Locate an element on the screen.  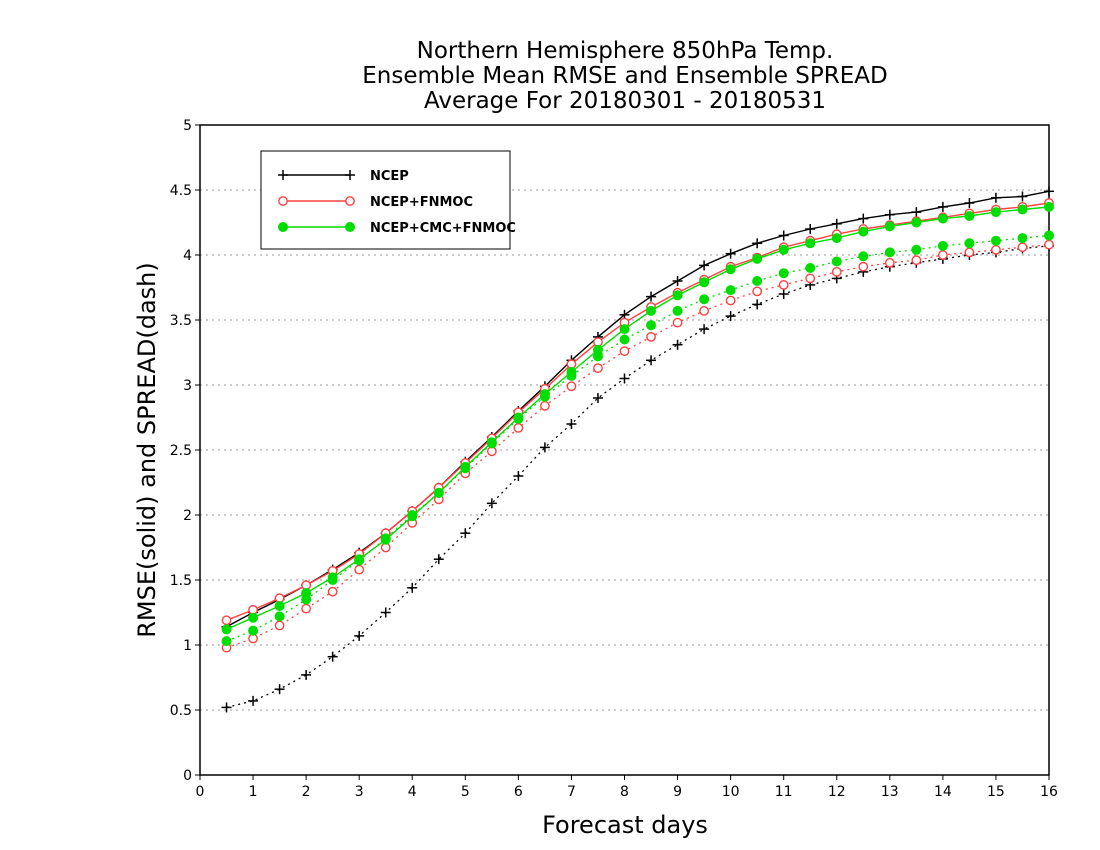
x-axis-label: Forecast days is located at coordinates (625, 825).